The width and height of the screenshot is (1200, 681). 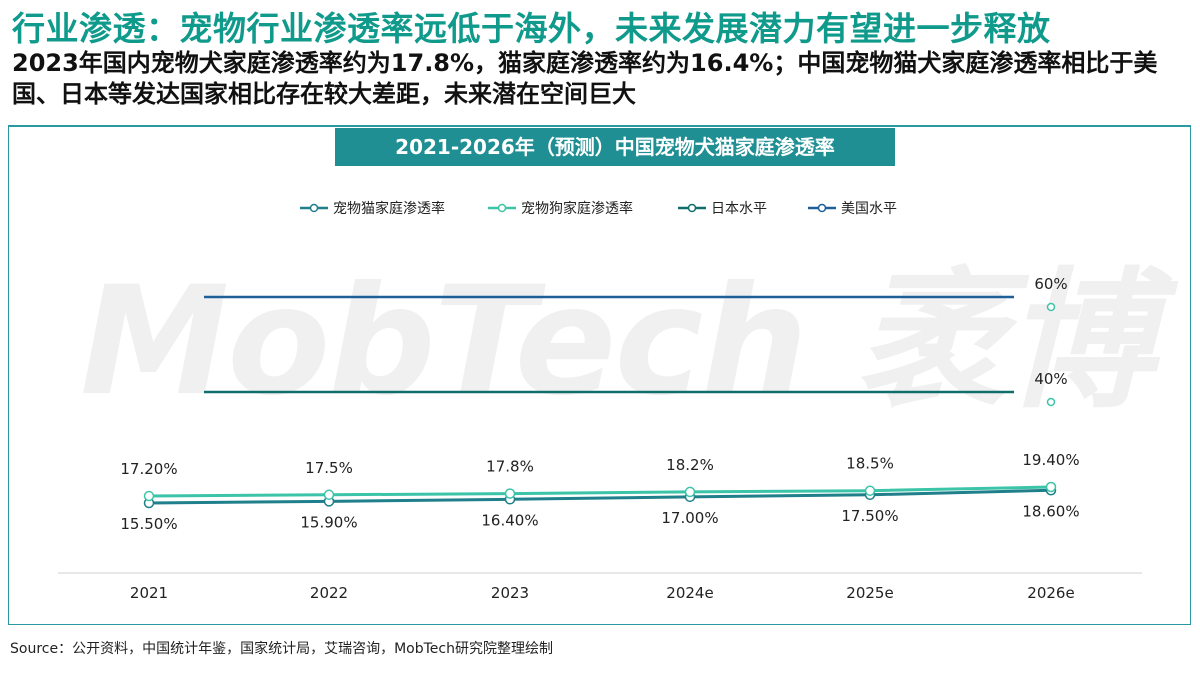 I want to click on data-label: 15.50%, so click(x=148, y=524).